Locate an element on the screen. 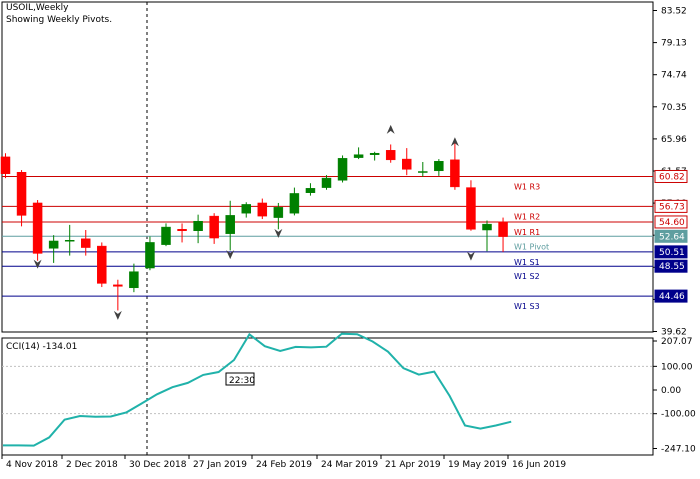 Image resolution: width=700 pixels, height=479 pixels. x-tick-label: 4 Nov 2018 is located at coordinates (32, 465).